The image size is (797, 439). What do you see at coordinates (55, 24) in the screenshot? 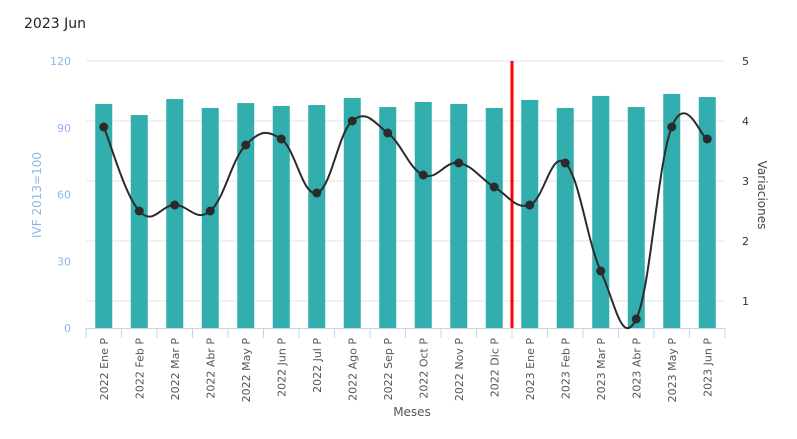
I see `chart-title: 2023 Jun` at bounding box center [55, 24].